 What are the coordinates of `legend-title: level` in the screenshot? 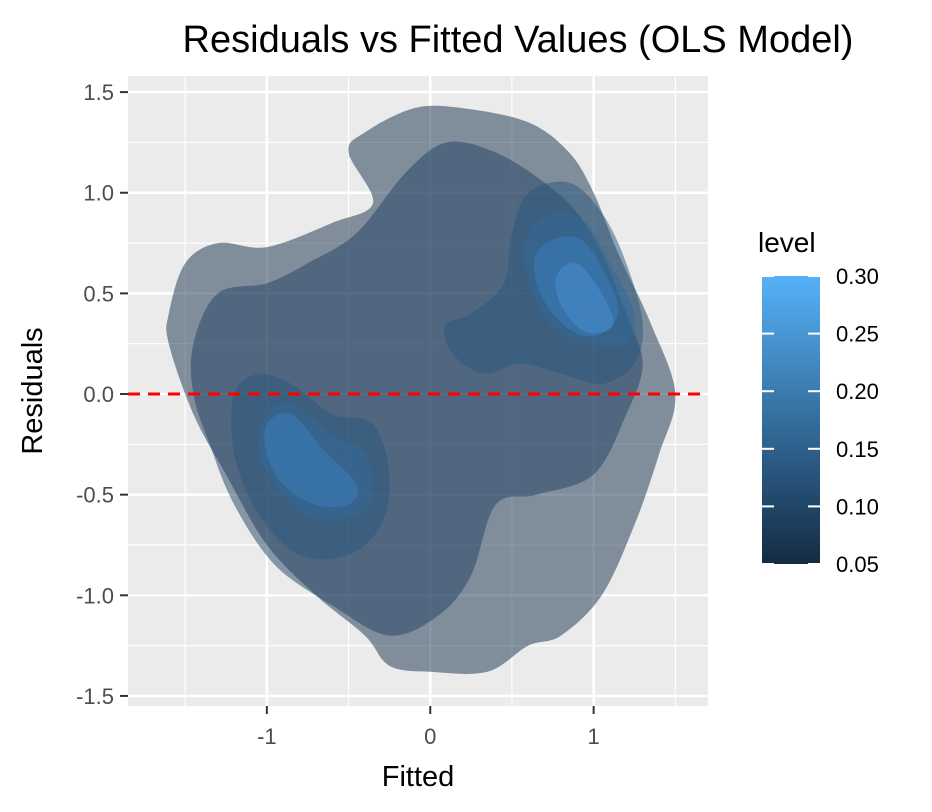 It's located at (787, 242).